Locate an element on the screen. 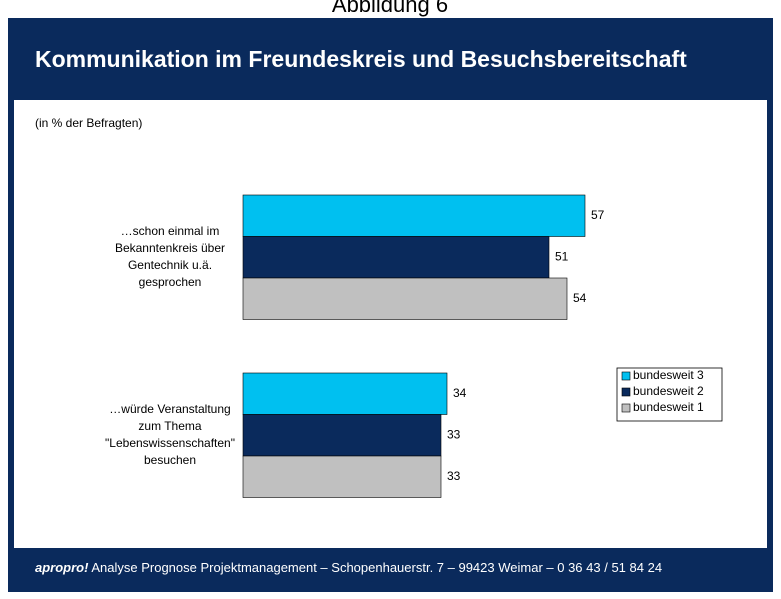 The height and width of the screenshot is (599, 781). chart-subtitle: (in % der Befragten) is located at coordinates (88, 123).